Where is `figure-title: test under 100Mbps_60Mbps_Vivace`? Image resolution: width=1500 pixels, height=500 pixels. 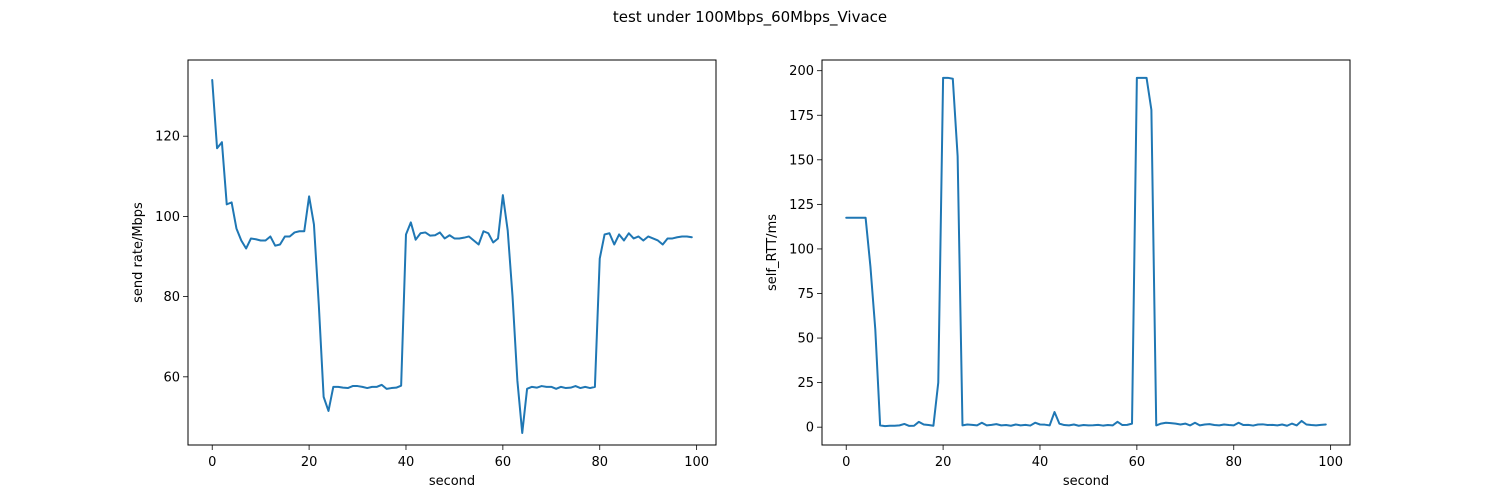
figure-title: test under 100Mbps_60Mbps_Vivace is located at coordinates (750, 17).